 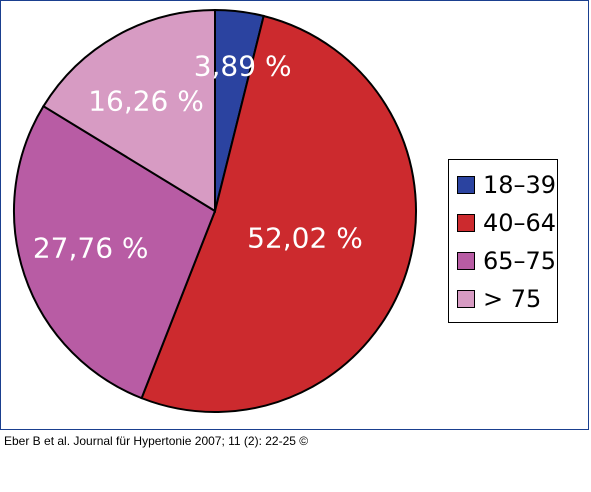 I want to click on pie-slice-value-label: 16,26 %, so click(x=146, y=100).